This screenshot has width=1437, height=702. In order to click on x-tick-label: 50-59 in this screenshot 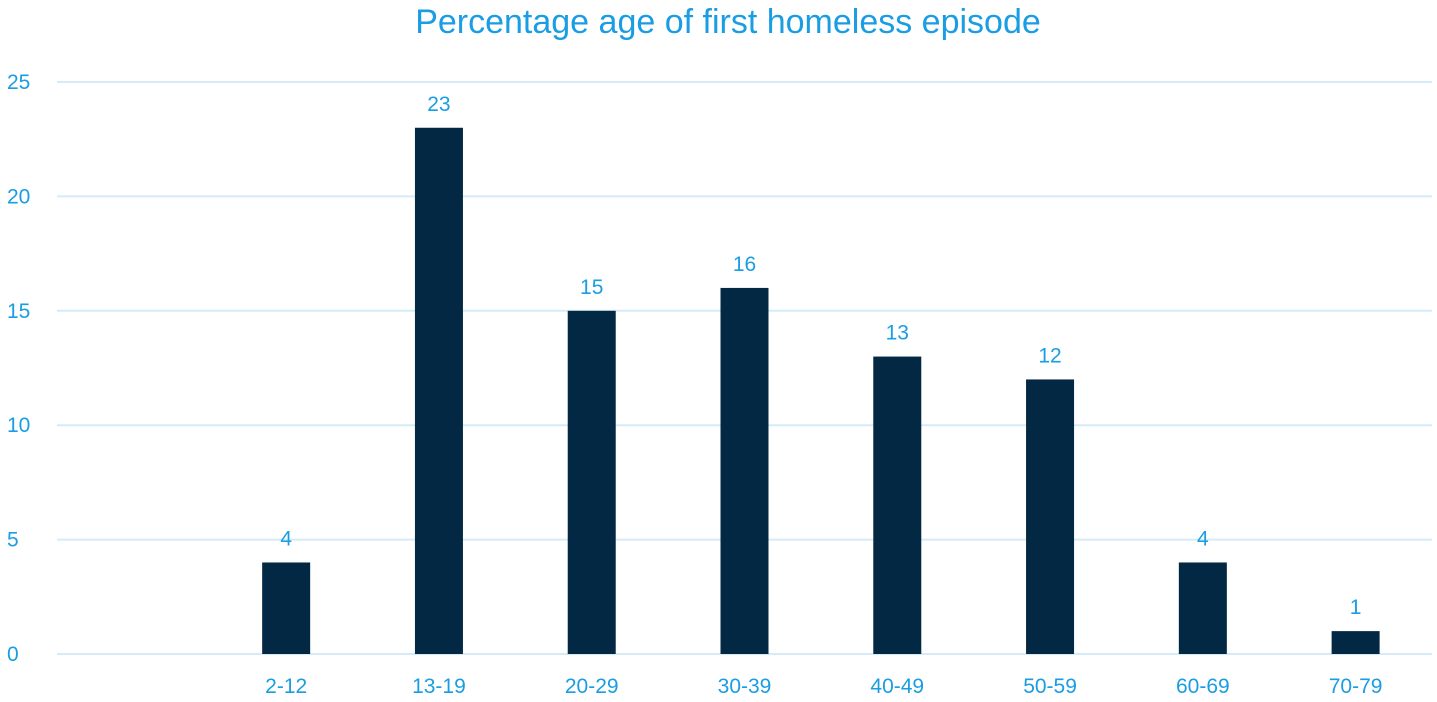, I will do `click(1050, 686)`.